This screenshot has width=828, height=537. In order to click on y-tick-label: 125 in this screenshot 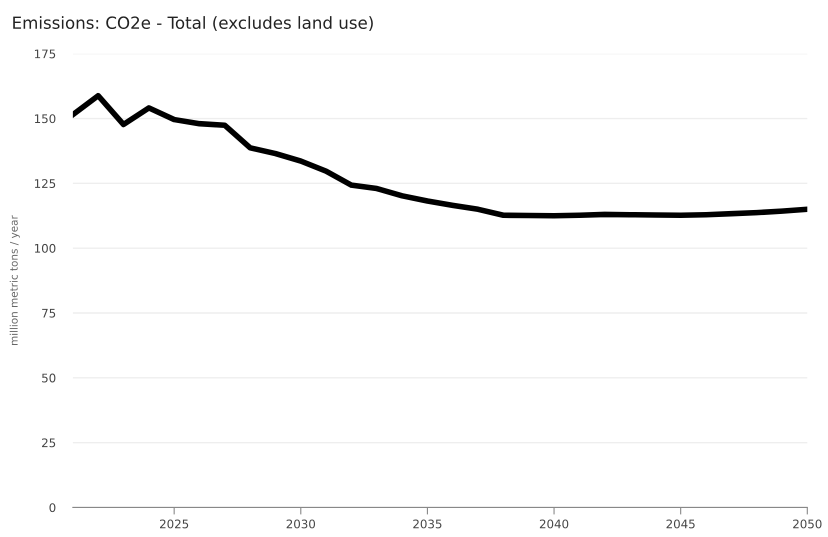, I will do `click(45, 183)`.